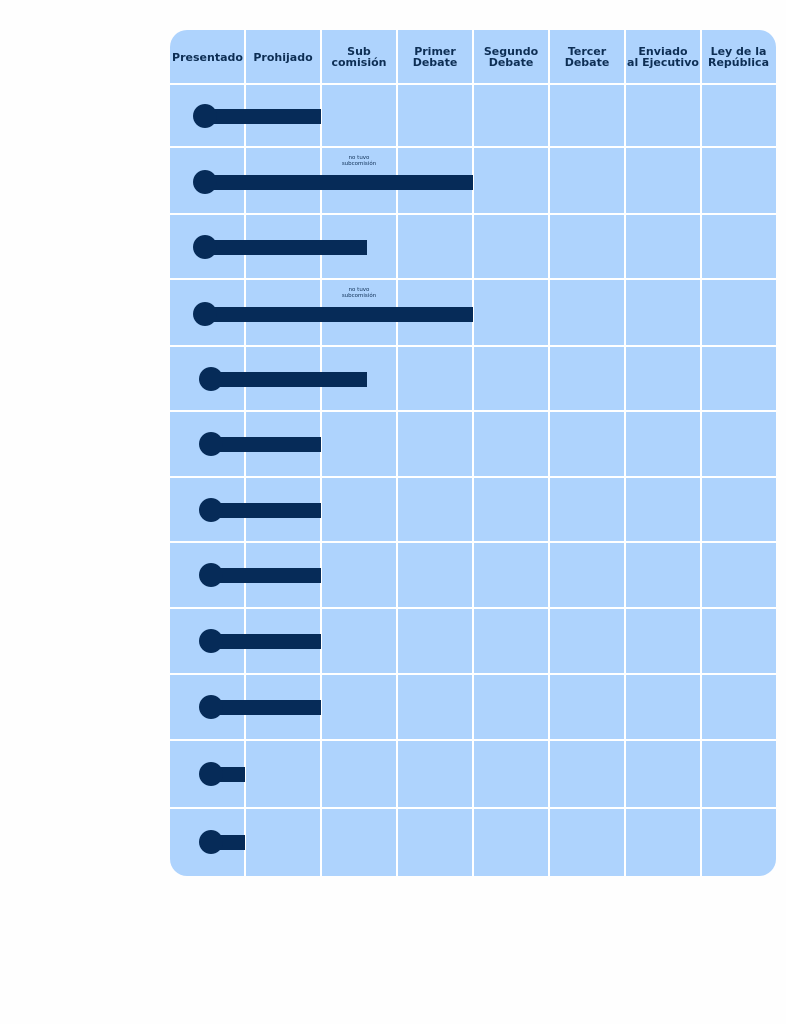  Describe the element at coordinates (359, 57) in the screenshot. I see `stage-header: Sub comisión` at that location.